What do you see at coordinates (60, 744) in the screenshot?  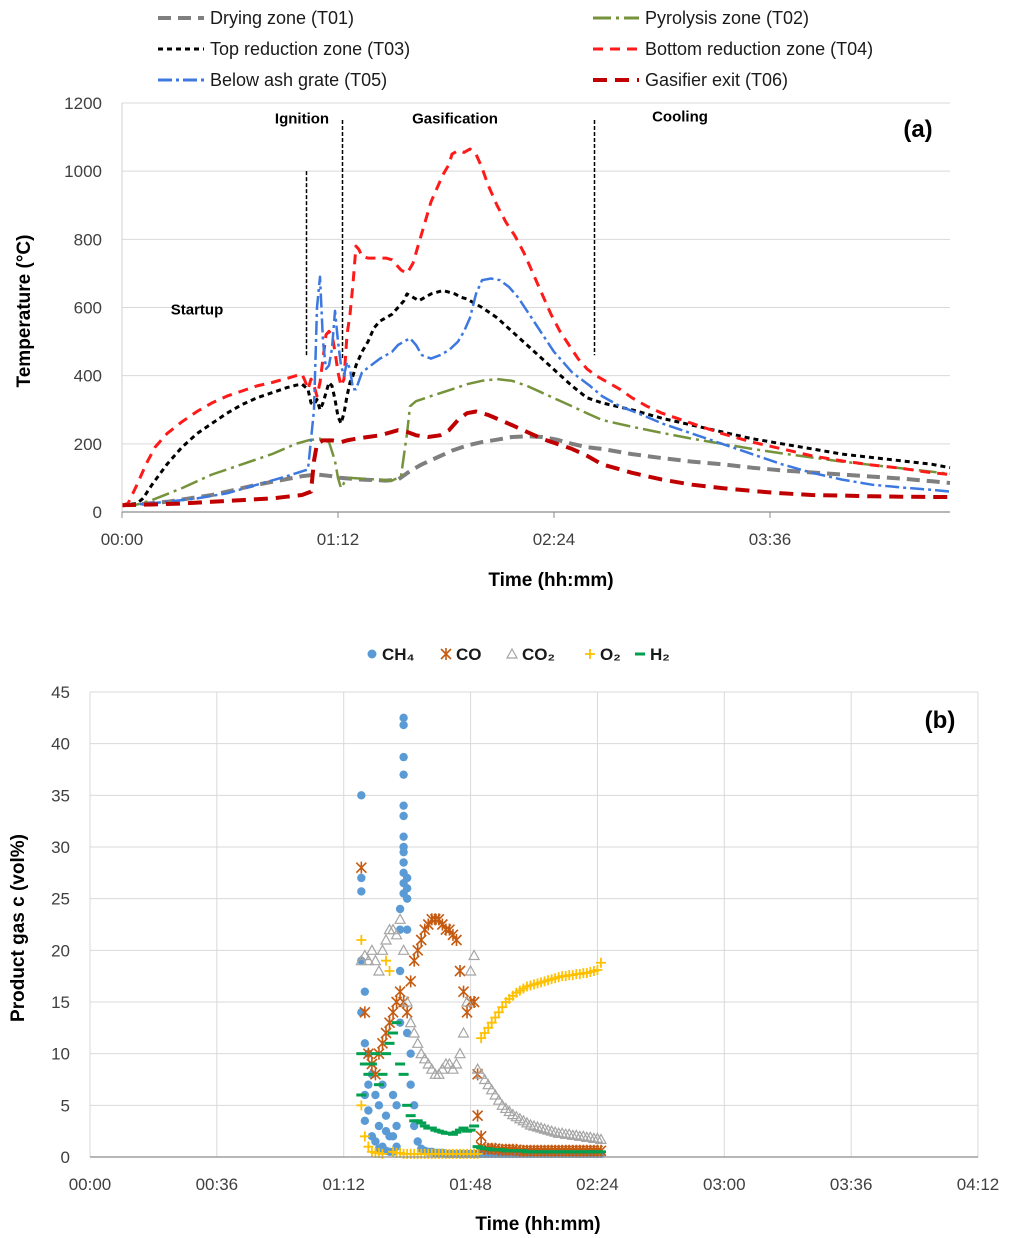 I see `b-y-tick-40: 40` at bounding box center [60, 744].